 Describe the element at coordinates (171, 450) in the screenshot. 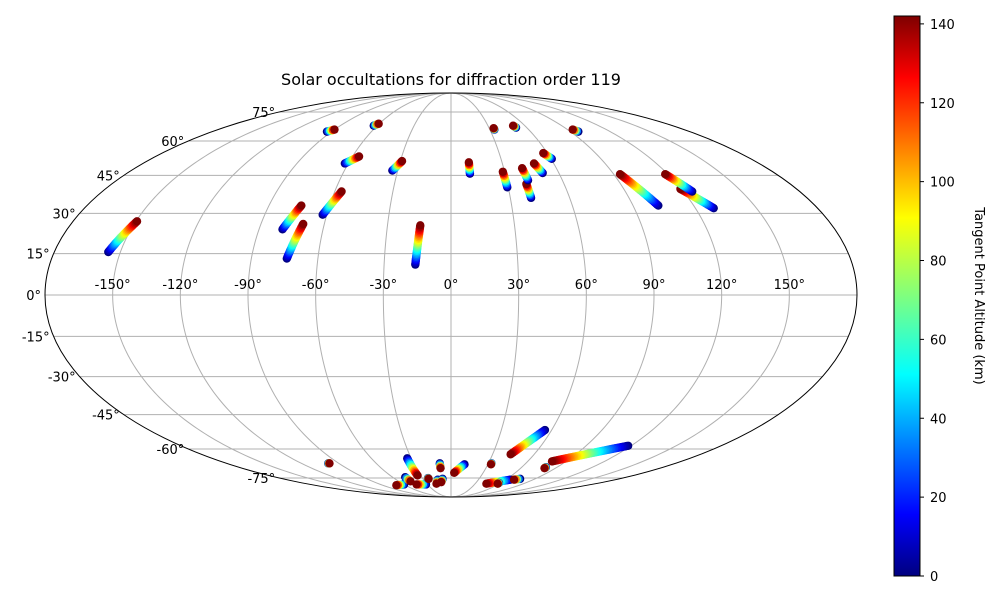

I see `latitude-tick-label: -60°` at that location.